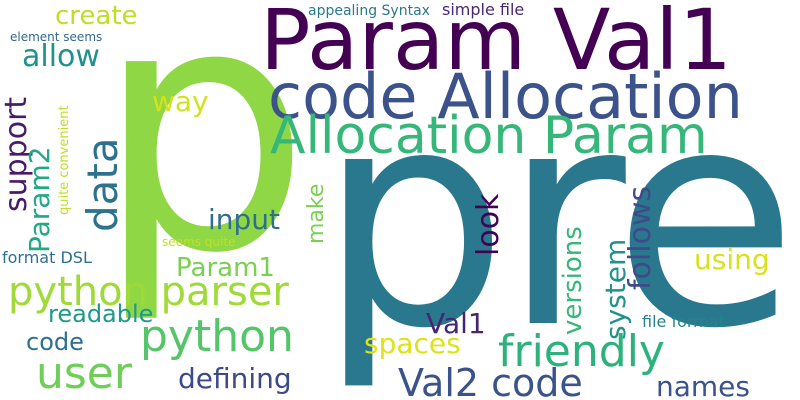 The width and height of the screenshot is (800, 400). Describe the element at coordinates (581, 351) in the screenshot. I see `word-friendly: friendly` at that location.